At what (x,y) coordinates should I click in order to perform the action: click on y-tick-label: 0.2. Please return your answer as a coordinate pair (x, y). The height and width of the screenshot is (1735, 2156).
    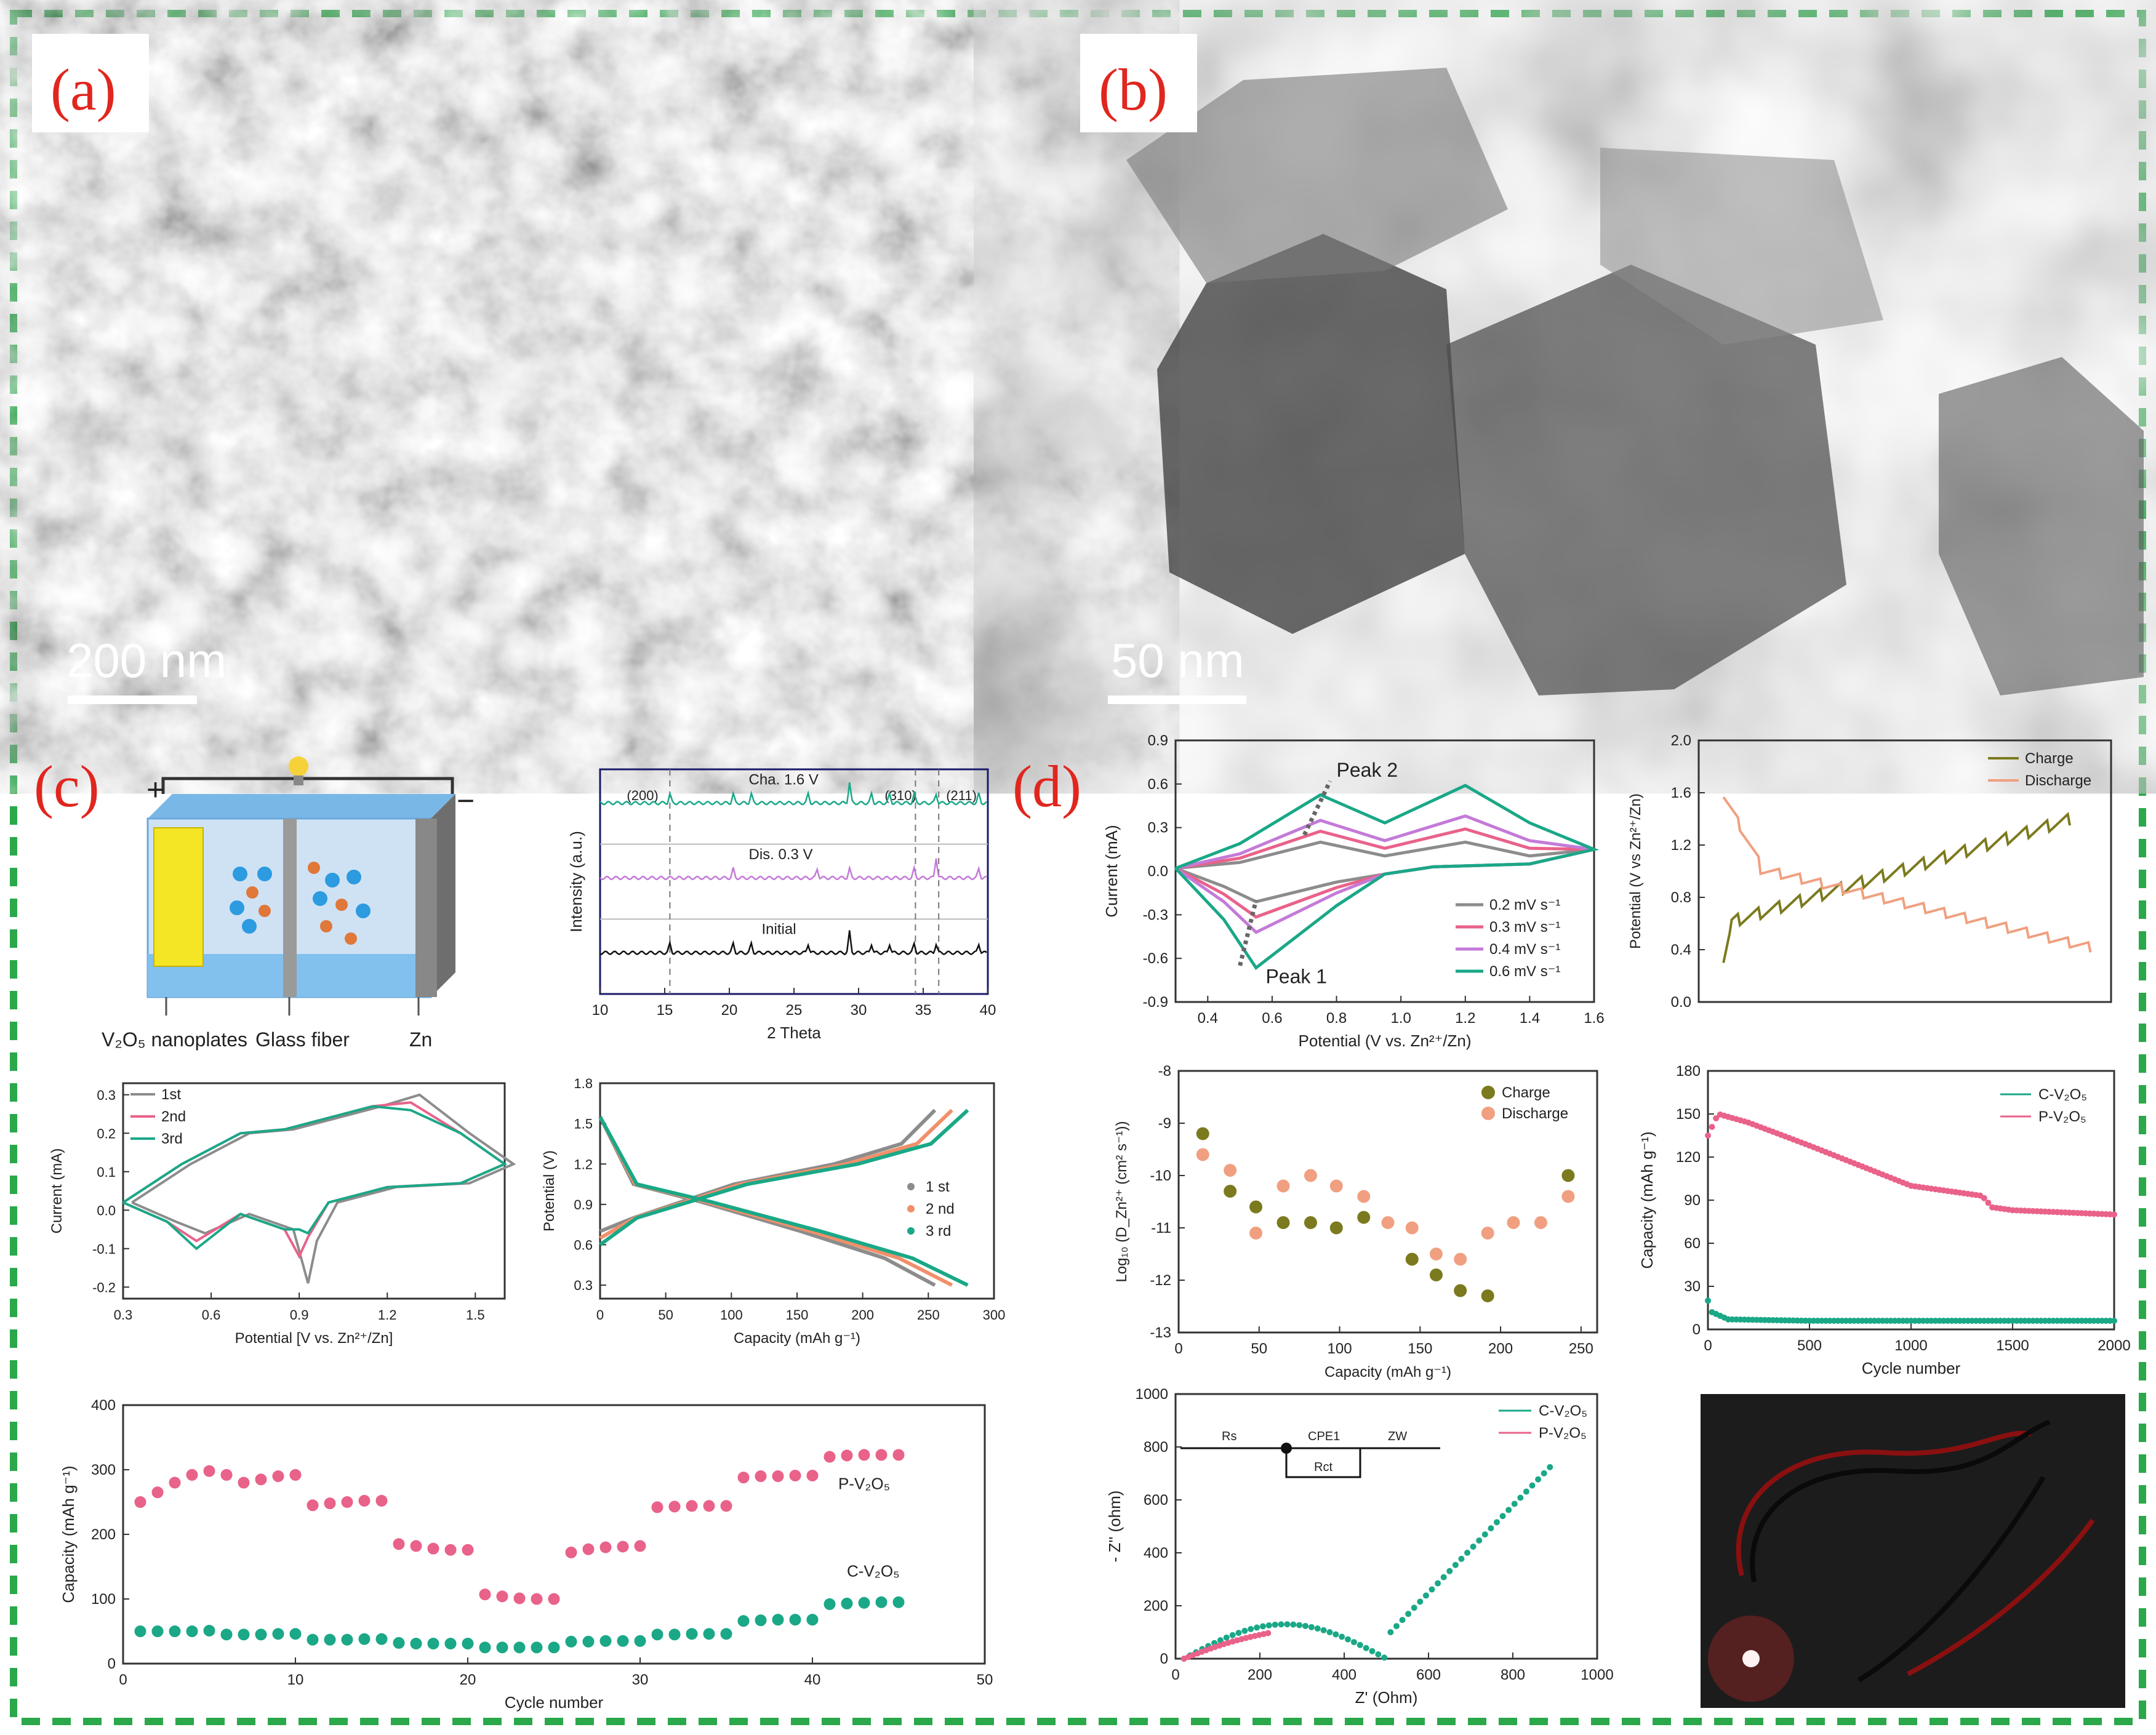
    Looking at the image, I should click on (106, 1133).